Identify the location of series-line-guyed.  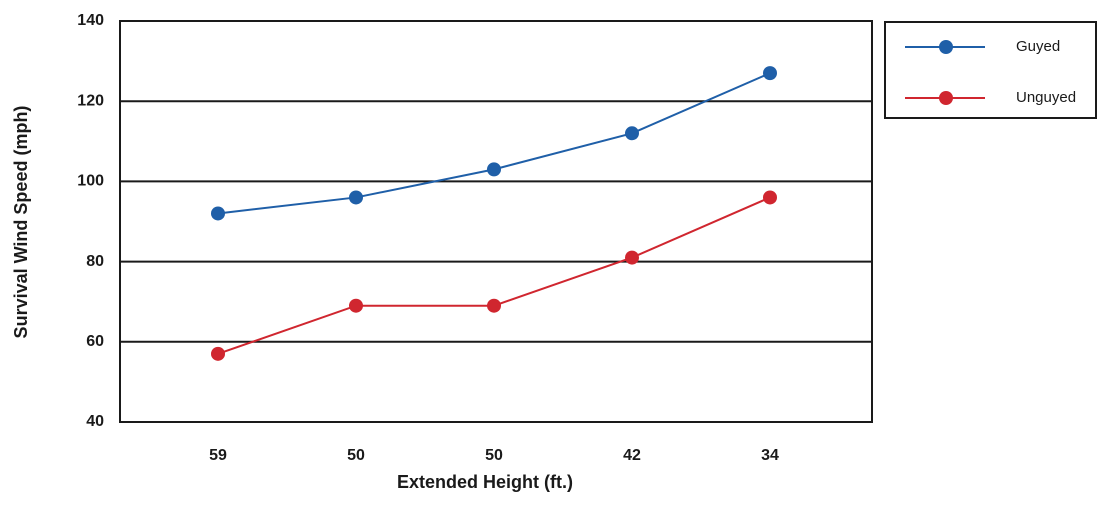
(494, 143).